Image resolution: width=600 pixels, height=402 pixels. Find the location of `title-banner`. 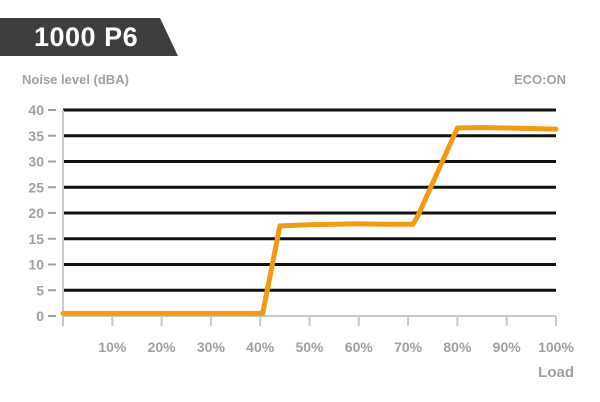

title-banner is located at coordinates (89, 37).